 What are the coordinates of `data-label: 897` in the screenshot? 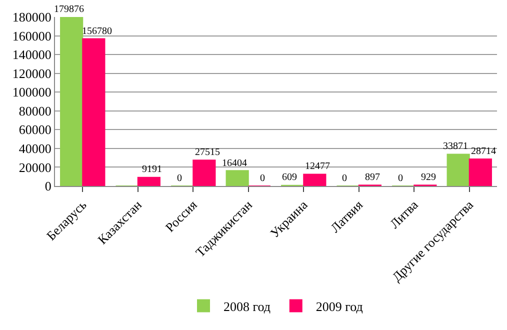 It's located at (372, 177).